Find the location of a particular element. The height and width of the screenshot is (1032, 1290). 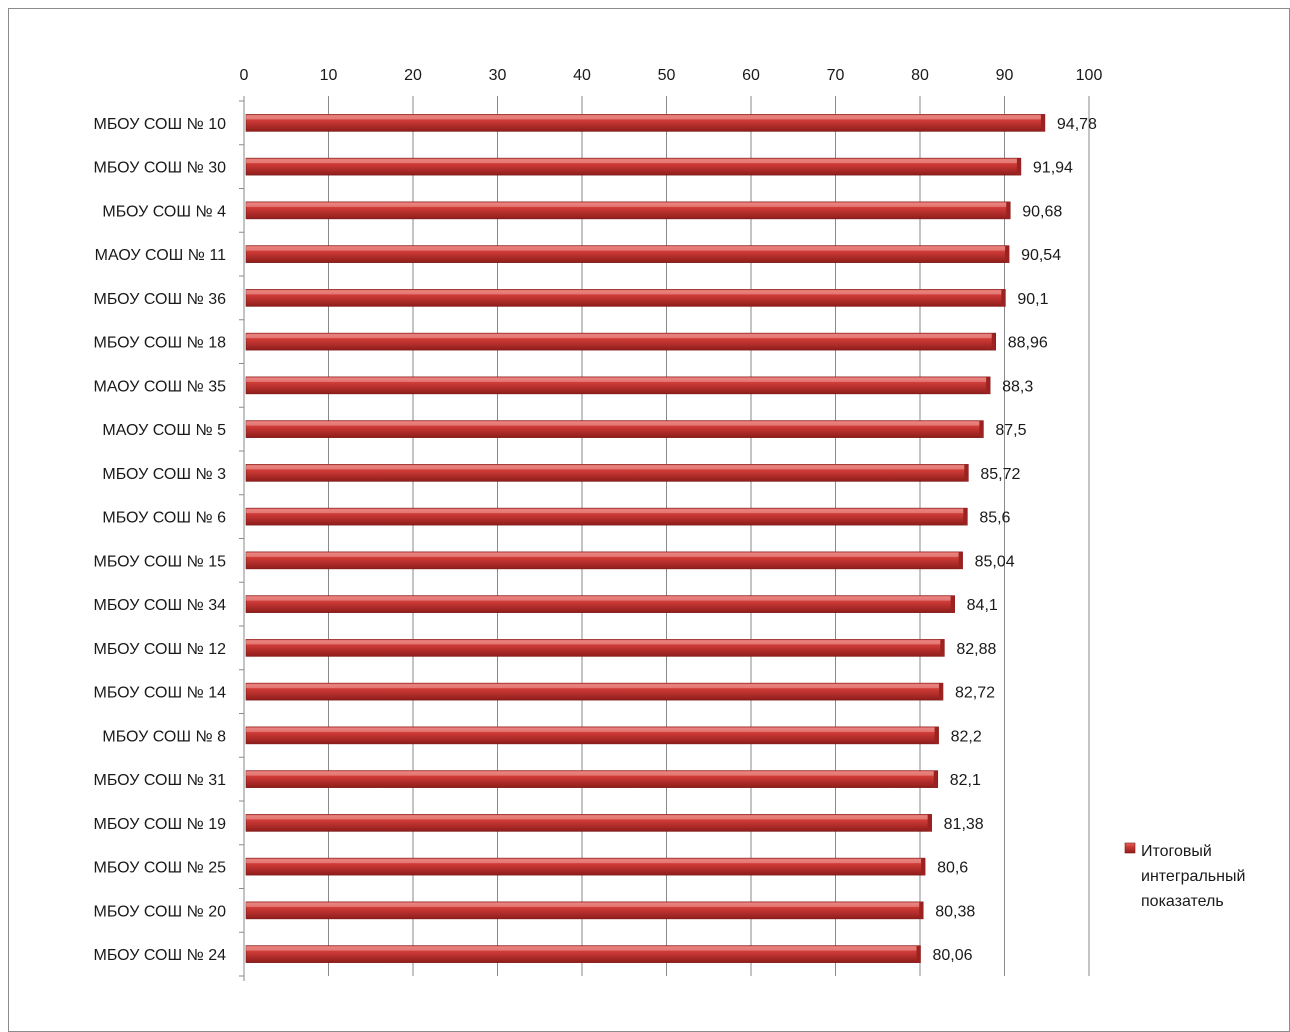

category-label: МБОУ СОШ № 19 is located at coordinates (159, 824).